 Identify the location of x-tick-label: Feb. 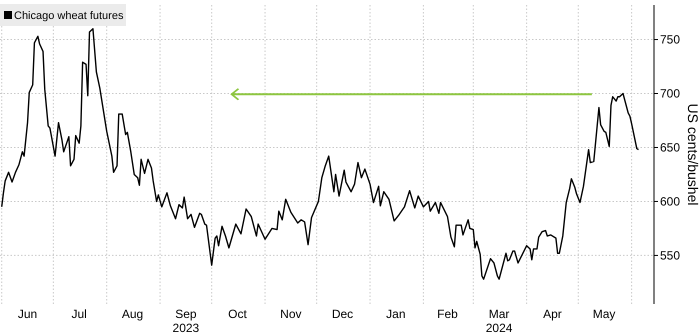
(447, 314).